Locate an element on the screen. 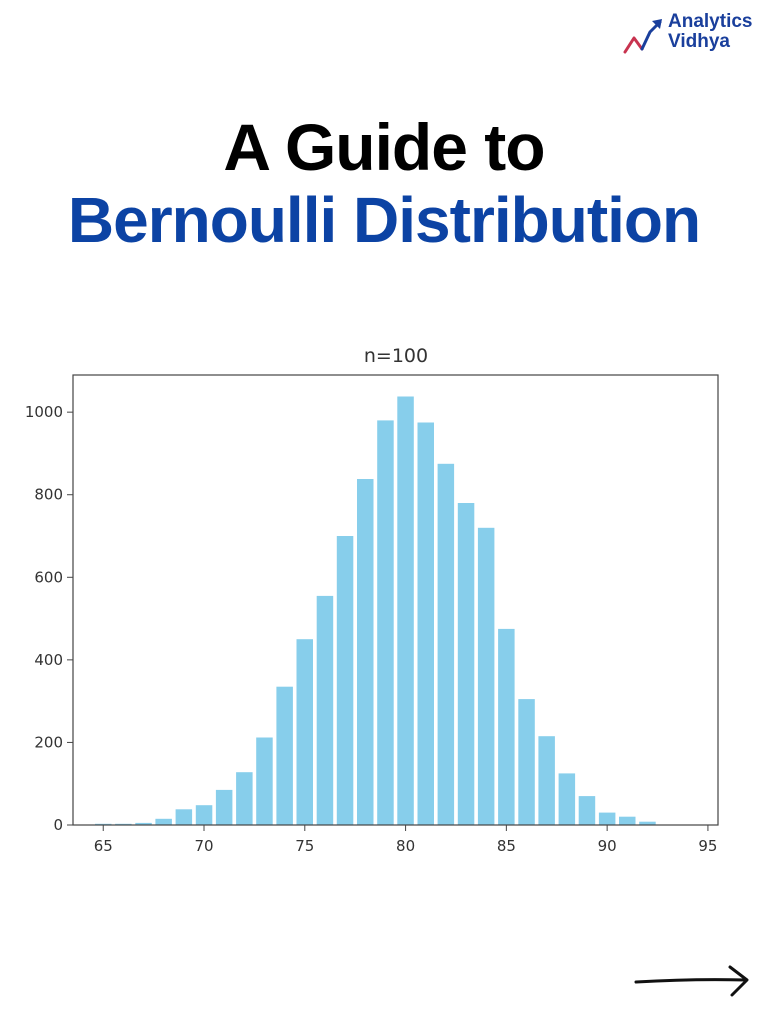 The image size is (768, 1024). page-title: A Guide to Bernoulli Distribution is located at coordinates (384, 181).